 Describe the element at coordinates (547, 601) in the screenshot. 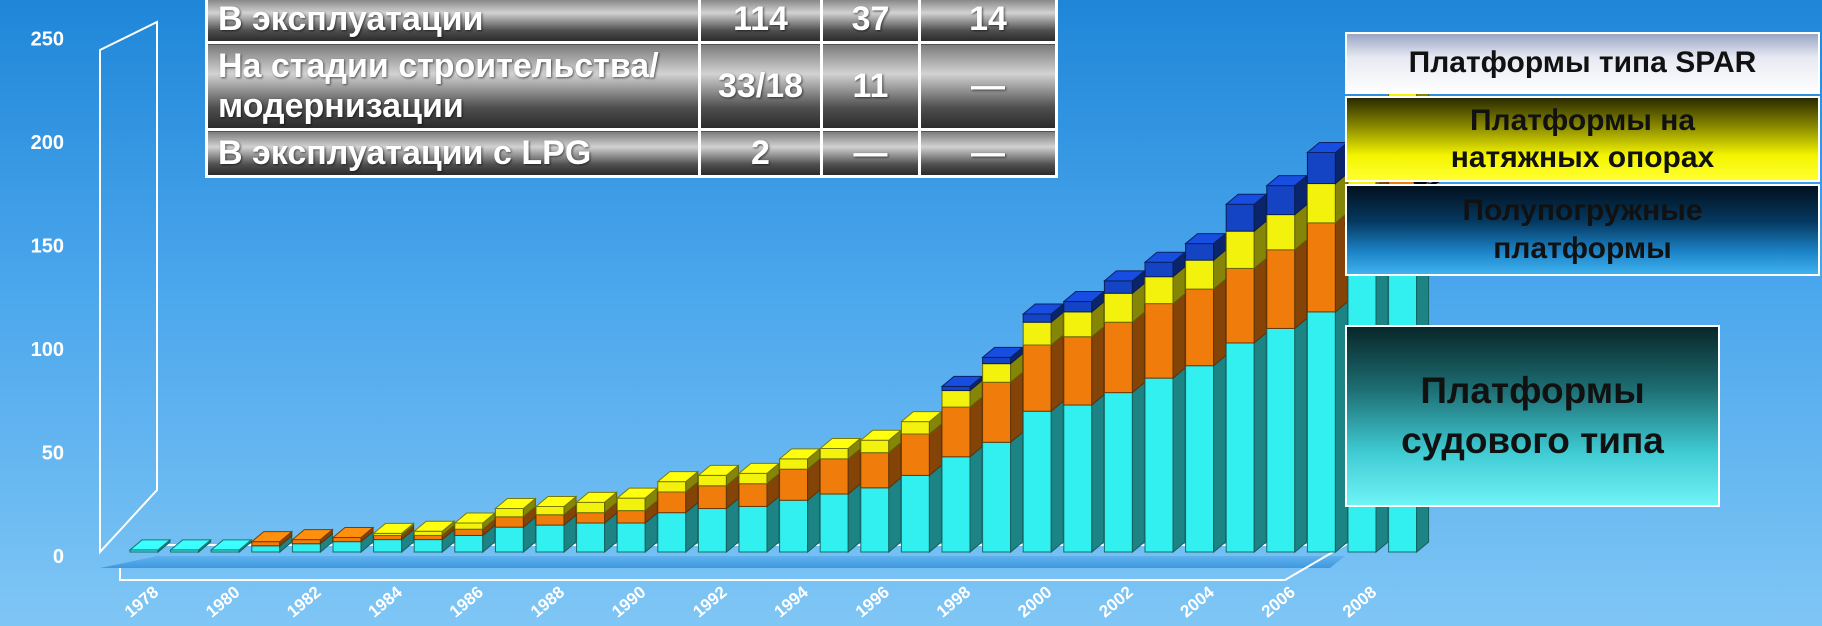

I see `x-tick-label: 1988` at that location.